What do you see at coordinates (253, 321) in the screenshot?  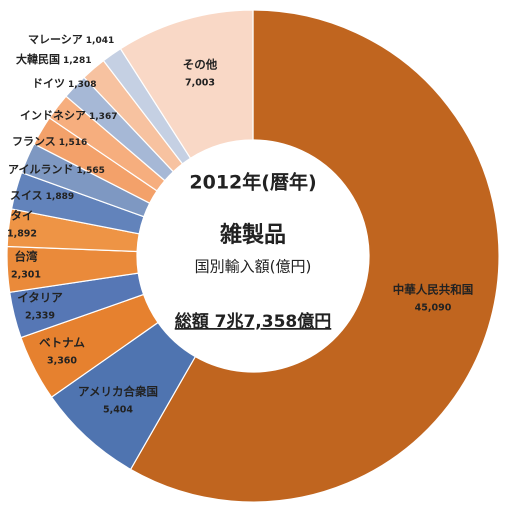 I see `center-total: 総額 7兆7,358億円` at bounding box center [253, 321].